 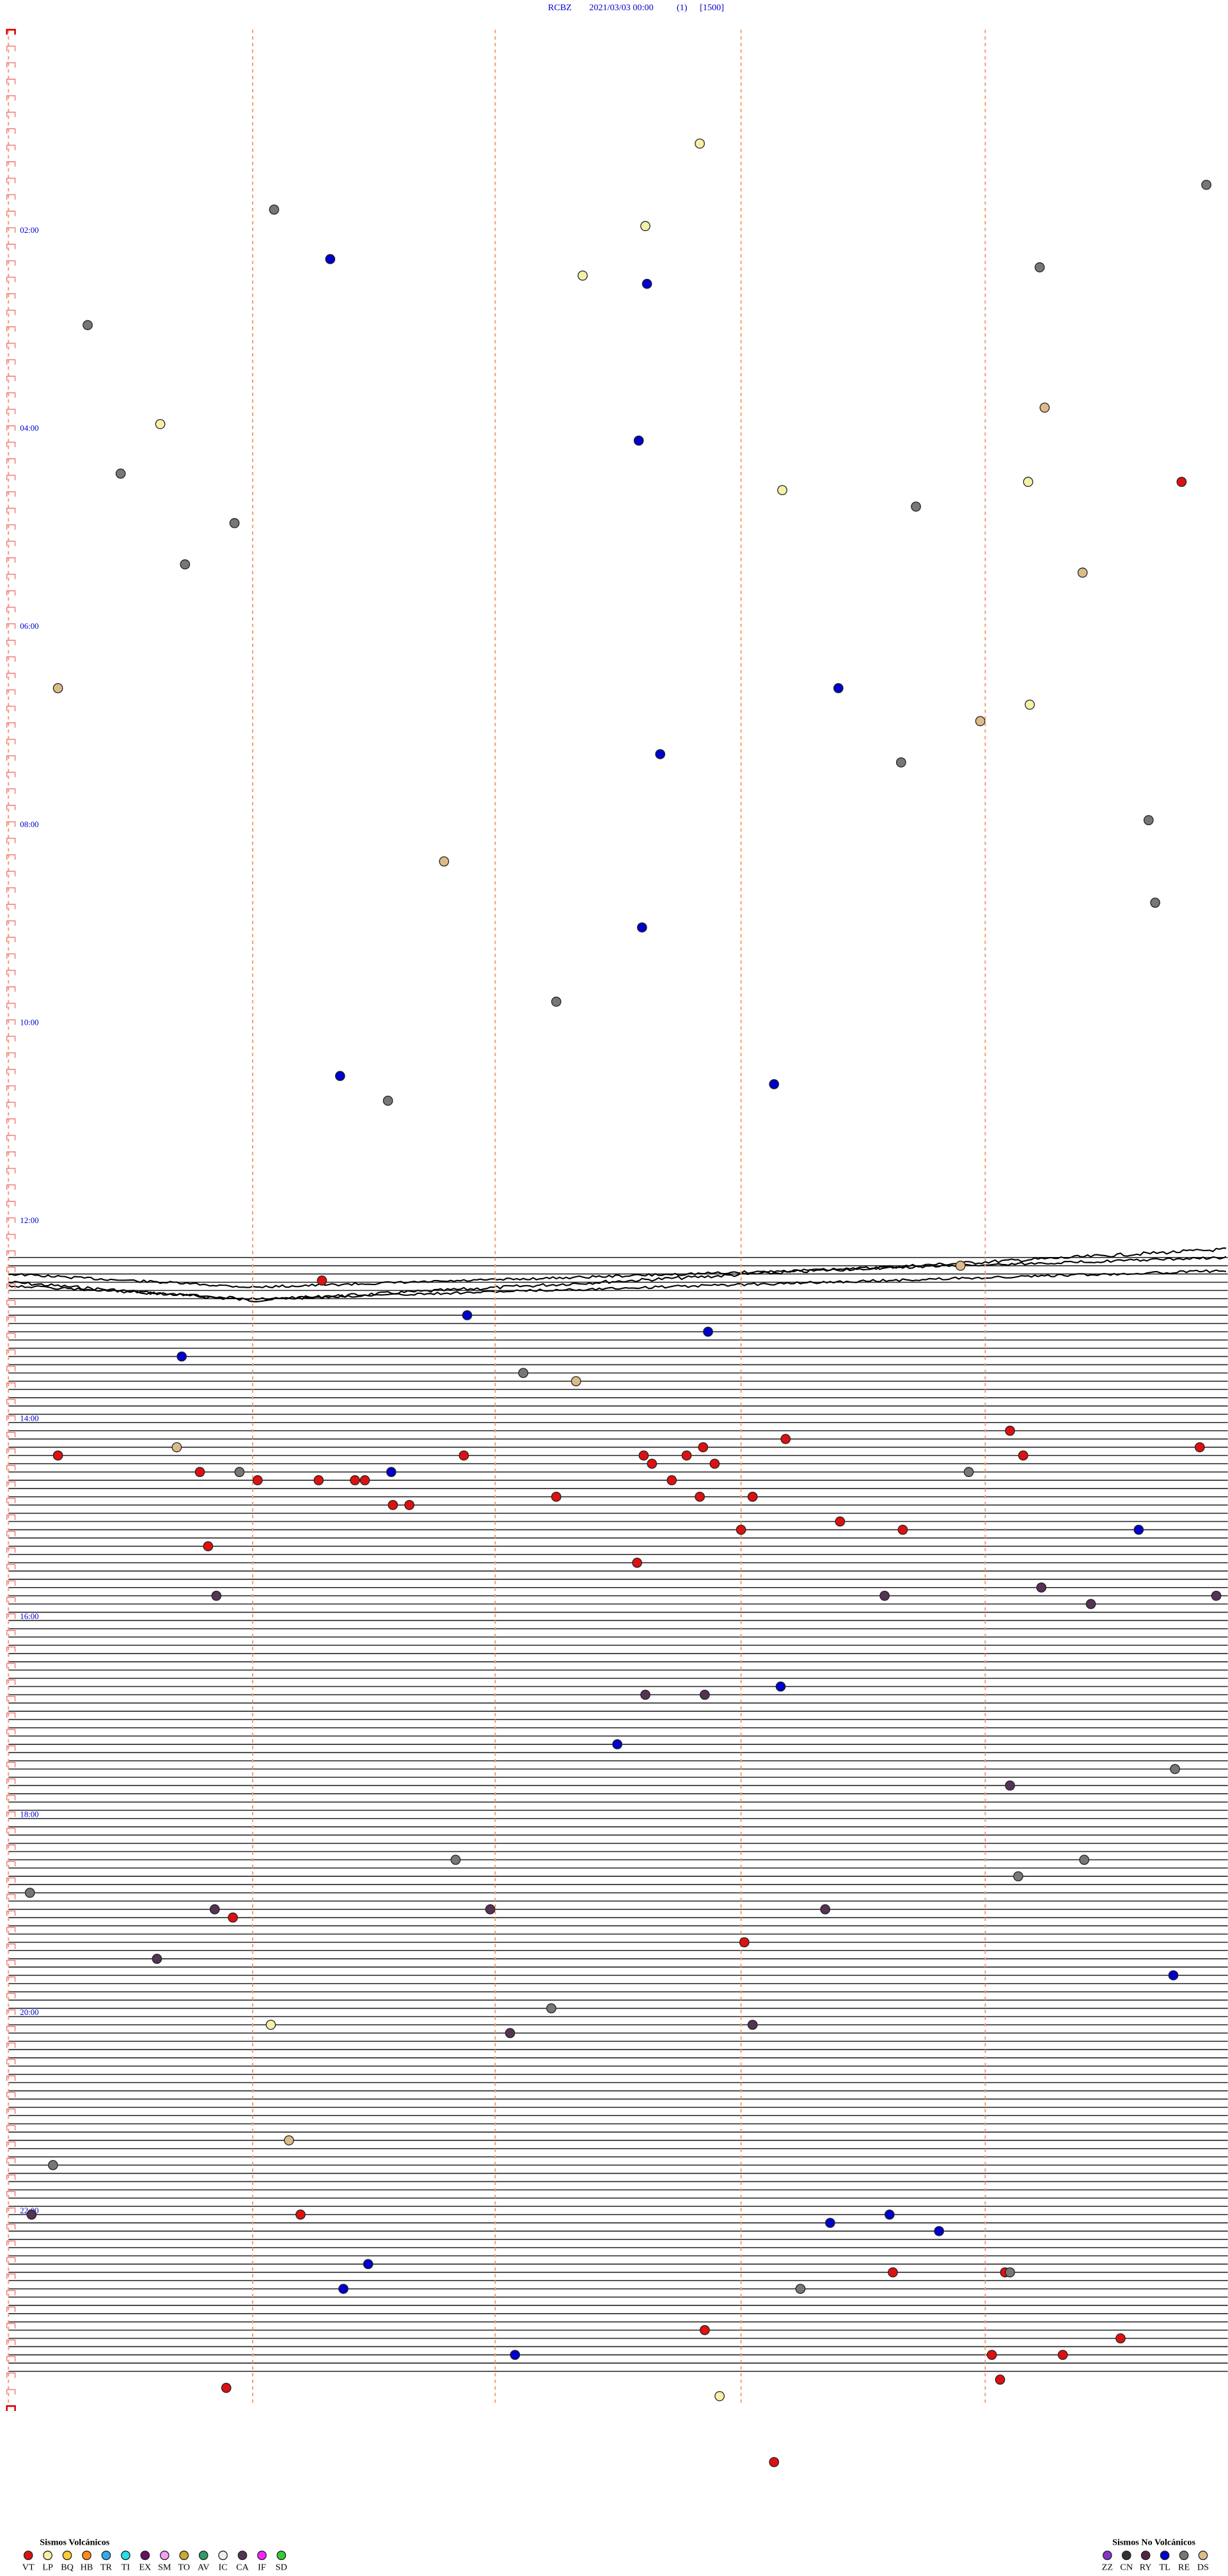 What do you see at coordinates (1184, 2567) in the screenshot?
I see `legend-code: RE` at bounding box center [1184, 2567].